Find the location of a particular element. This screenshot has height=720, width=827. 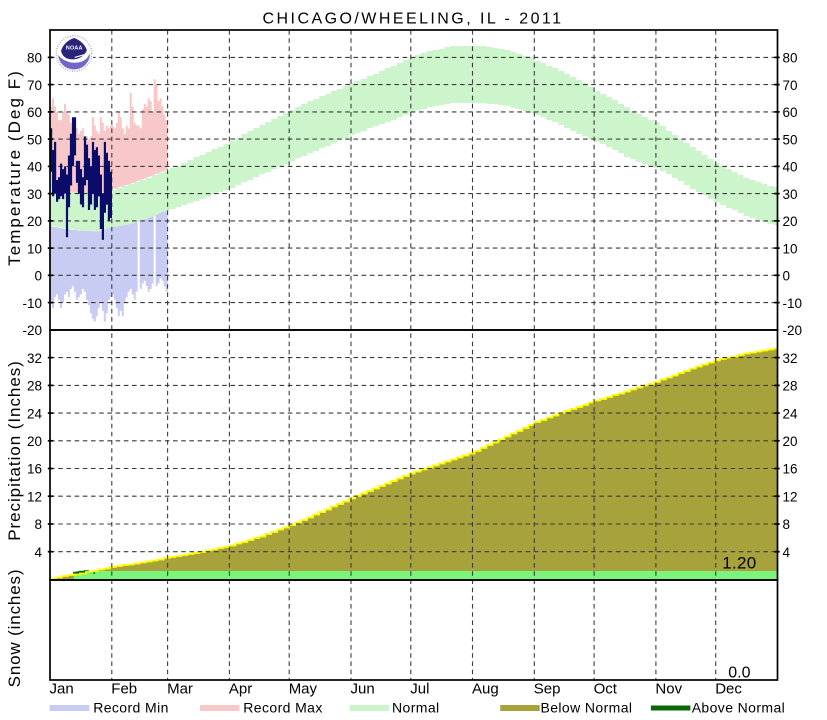

svg-text: Record Min is located at coordinates (131, 708).